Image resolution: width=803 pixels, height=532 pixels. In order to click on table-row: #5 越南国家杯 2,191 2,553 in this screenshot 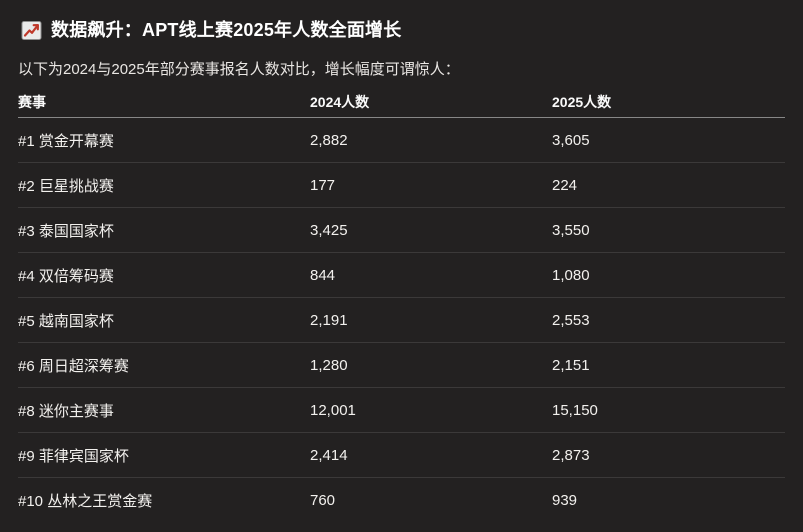, I will do `click(401, 320)`.